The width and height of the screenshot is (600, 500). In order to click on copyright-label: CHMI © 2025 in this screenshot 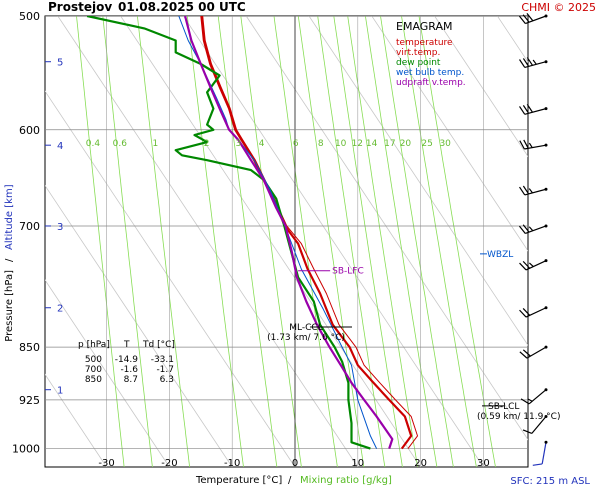, I will do `click(558, 7)`.